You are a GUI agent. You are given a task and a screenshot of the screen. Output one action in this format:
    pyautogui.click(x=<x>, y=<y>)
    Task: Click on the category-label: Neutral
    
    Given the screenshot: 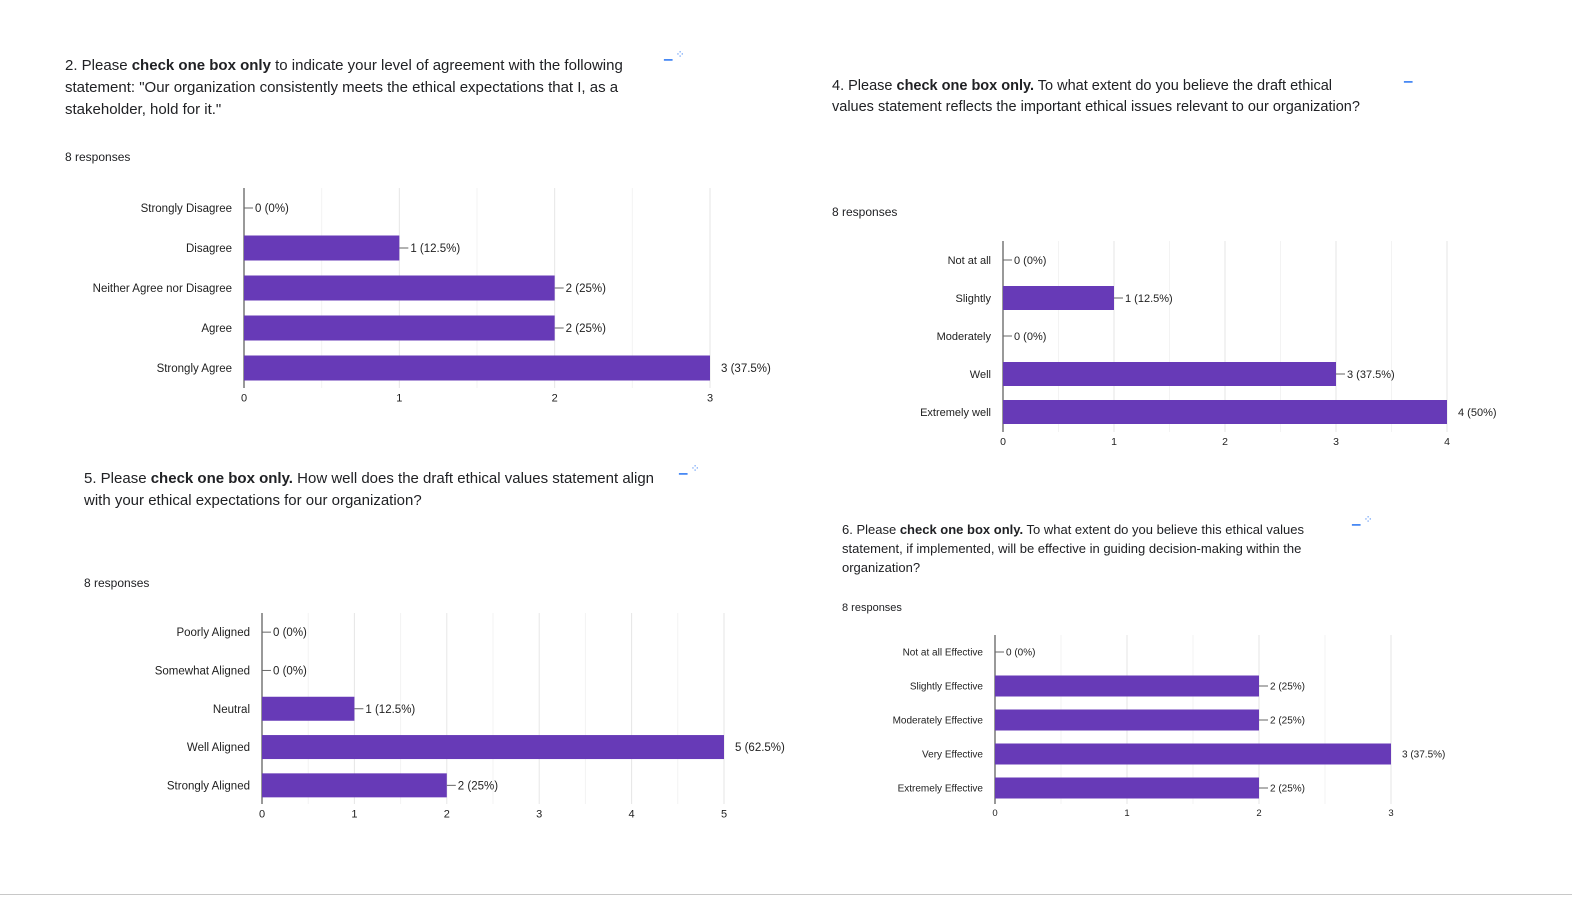 What is the action you would take?
    pyautogui.click(x=231, y=710)
    